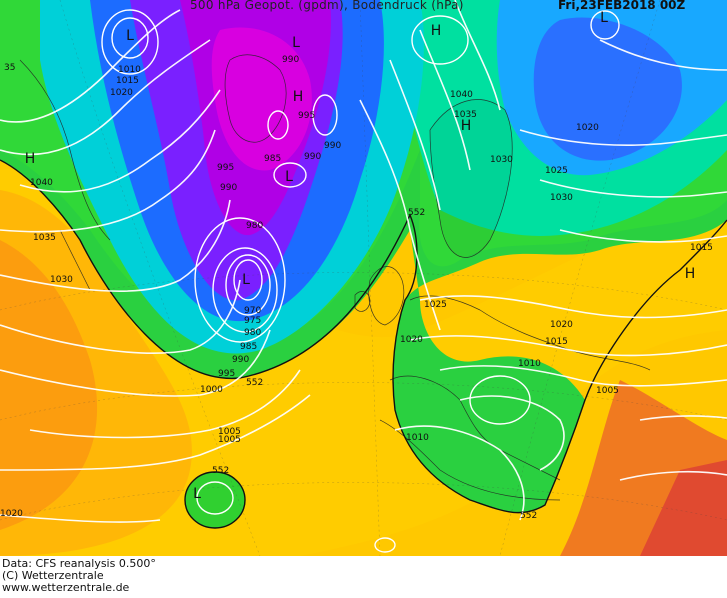 Image resolution: width=727 pixels, height=598 pixels. I want to click on contour-552-cutoff, so click(215, 500).